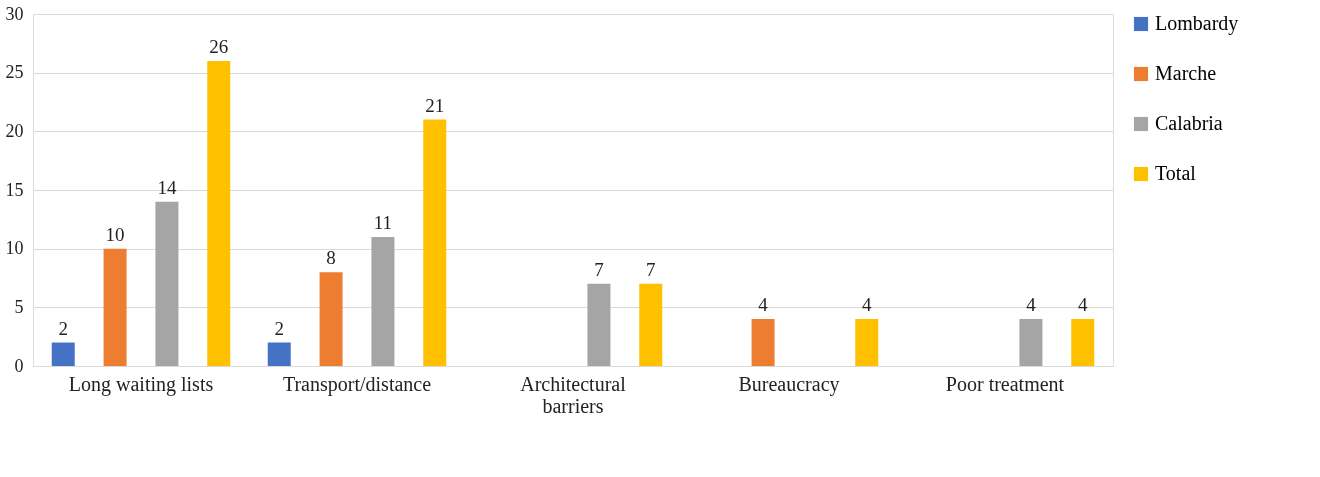  What do you see at coordinates (435, 105) in the screenshot?
I see `data-label: 21` at bounding box center [435, 105].